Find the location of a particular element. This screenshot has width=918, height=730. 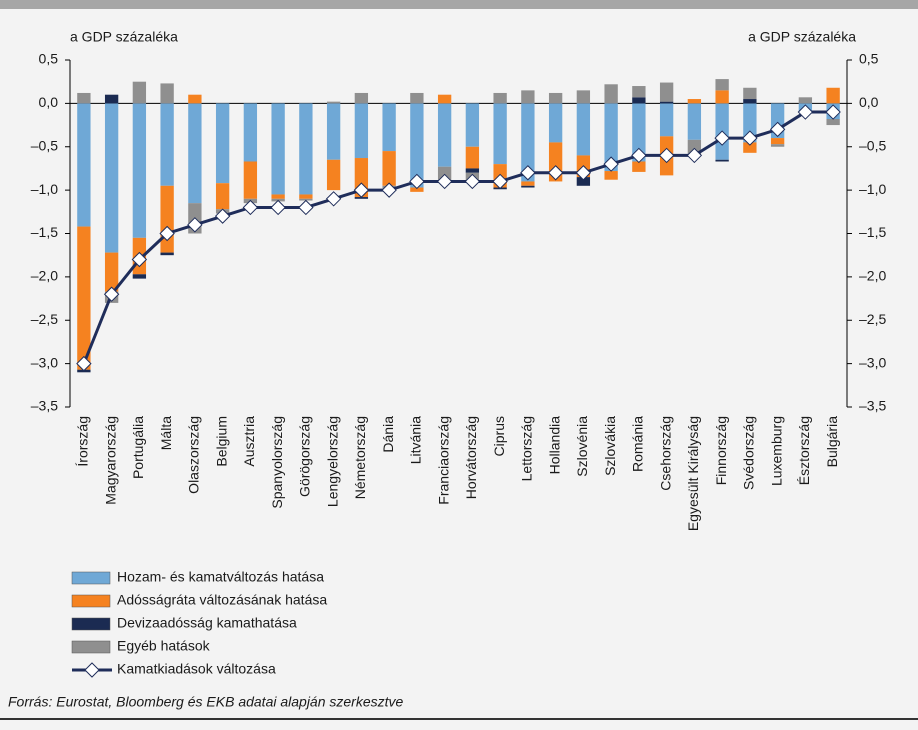

y-tick-label: –2,0 is located at coordinates (44, 276).